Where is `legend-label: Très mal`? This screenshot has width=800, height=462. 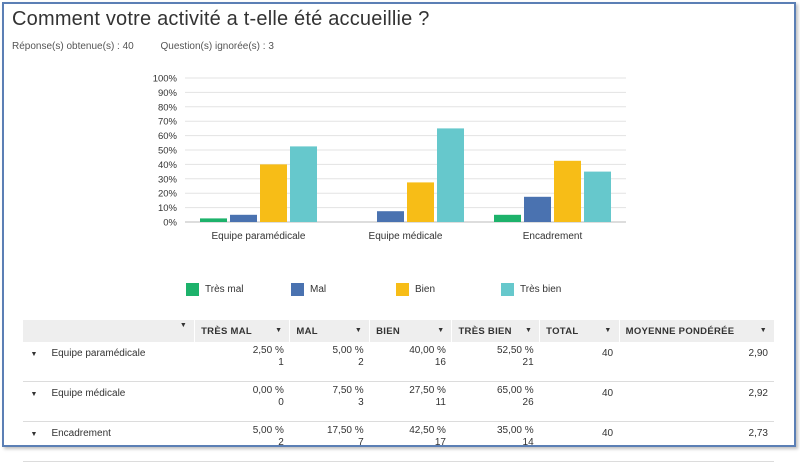 legend-label: Très mal is located at coordinates (224, 289).